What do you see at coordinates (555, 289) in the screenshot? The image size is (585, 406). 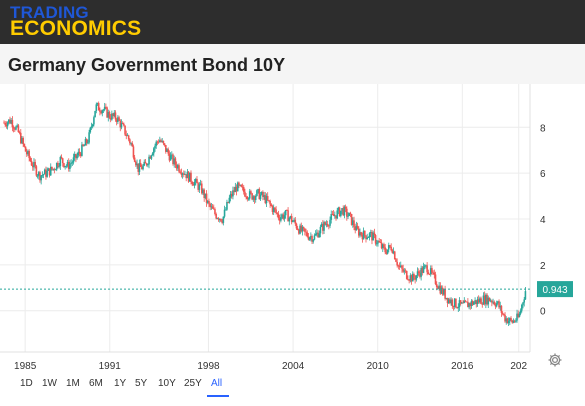 I see `current-price-badge` at bounding box center [555, 289].